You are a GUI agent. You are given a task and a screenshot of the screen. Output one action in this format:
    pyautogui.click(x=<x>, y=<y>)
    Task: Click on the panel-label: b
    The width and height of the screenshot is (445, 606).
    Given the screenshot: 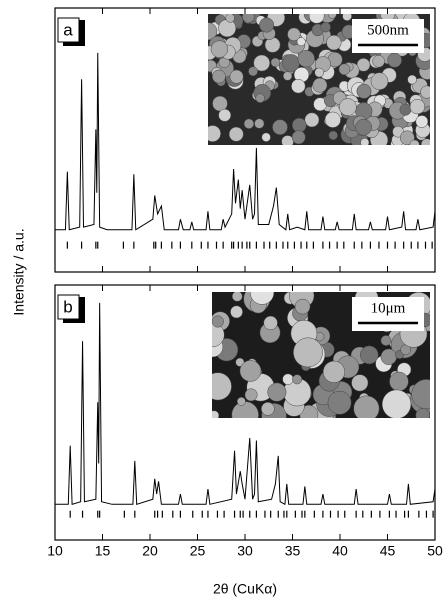 What is the action you would take?
    pyautogui.click(x=67, y=306)
    